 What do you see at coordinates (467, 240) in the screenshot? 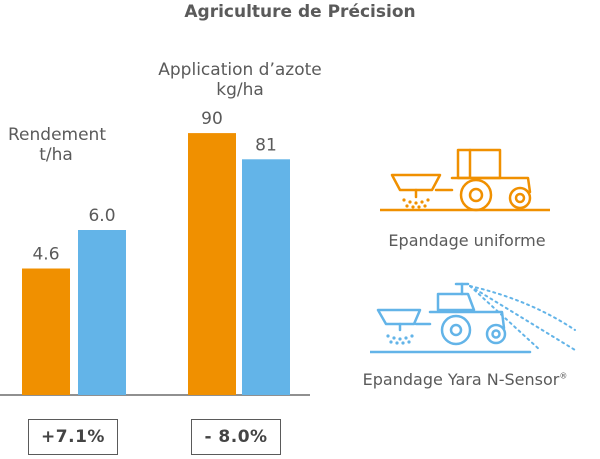
I see `legend-label-uniforme: Epandage uniforme` at bounding box center [467, 240].